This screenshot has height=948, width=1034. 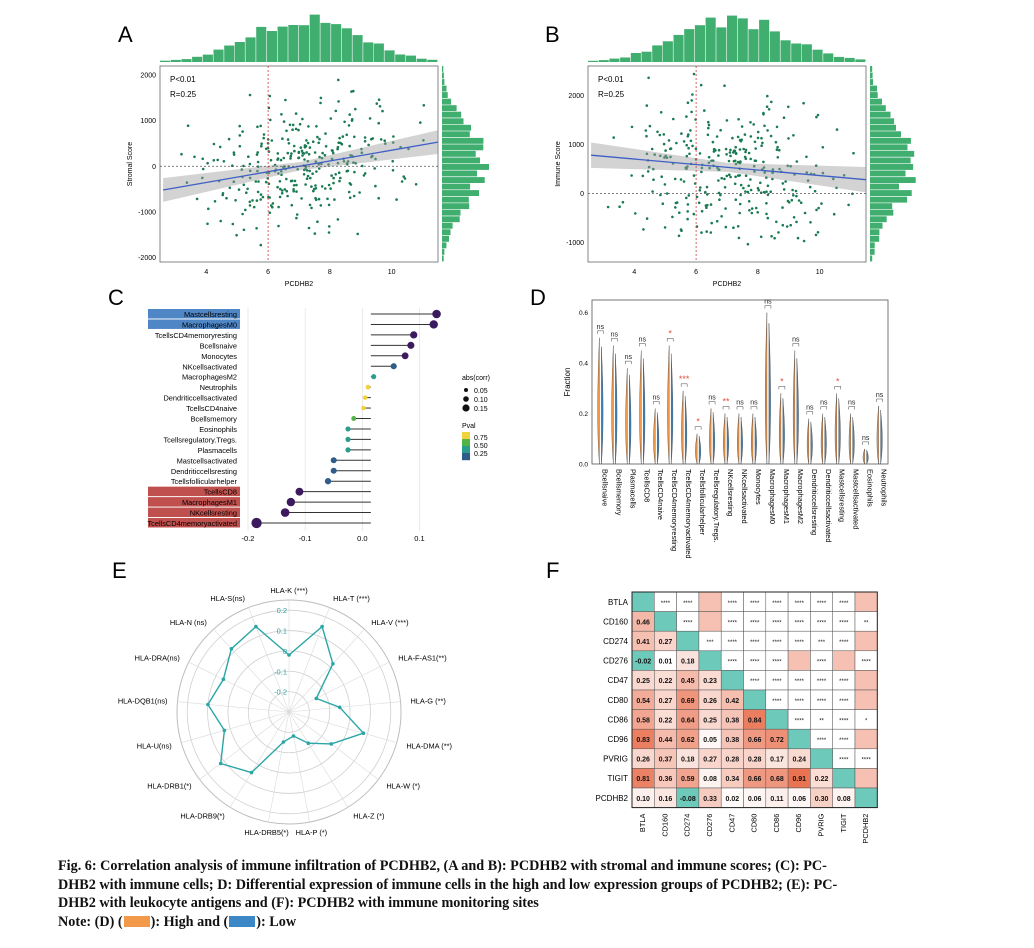 I want to click on color-legend-swatch, so click(x=466, y=443).